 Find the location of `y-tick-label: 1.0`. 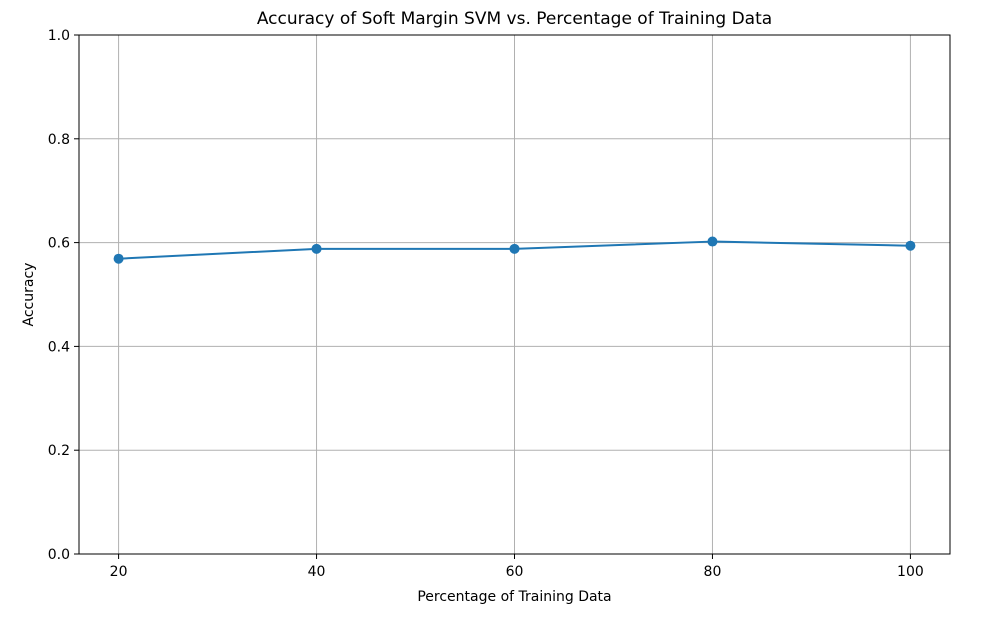

y-tick-label: 1.0 is located at coordinates (59, 36).